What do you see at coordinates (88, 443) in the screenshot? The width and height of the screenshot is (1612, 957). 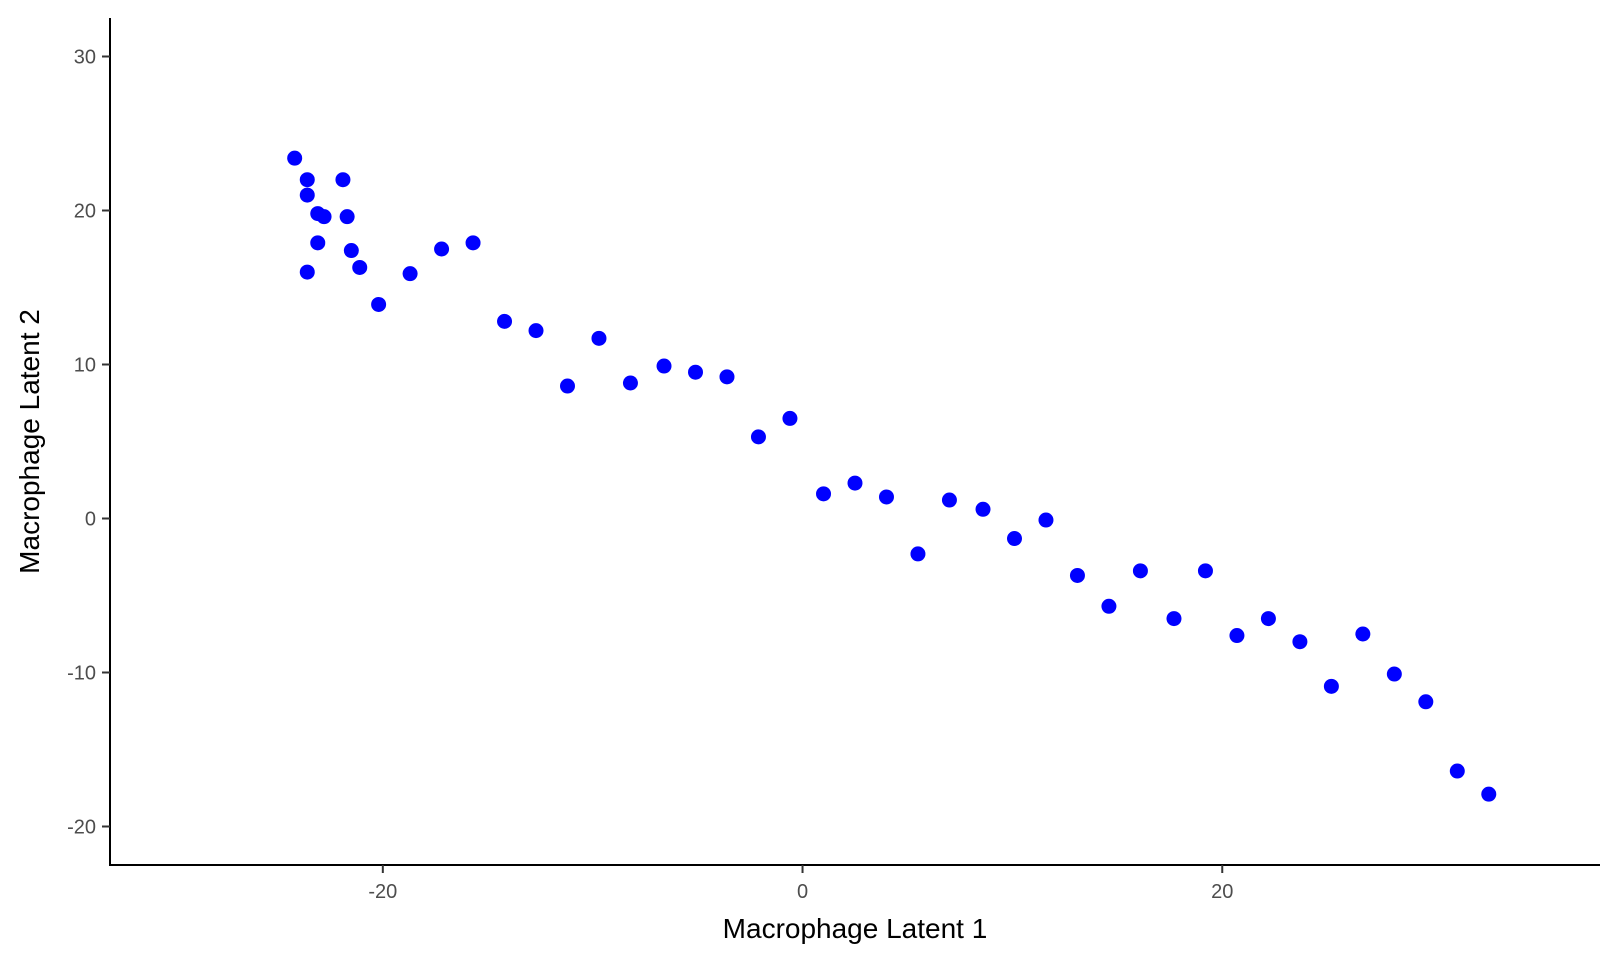 I see `y-axis-ticks: -20 -10 0 10 20 30` at bounding box center [88, 443].